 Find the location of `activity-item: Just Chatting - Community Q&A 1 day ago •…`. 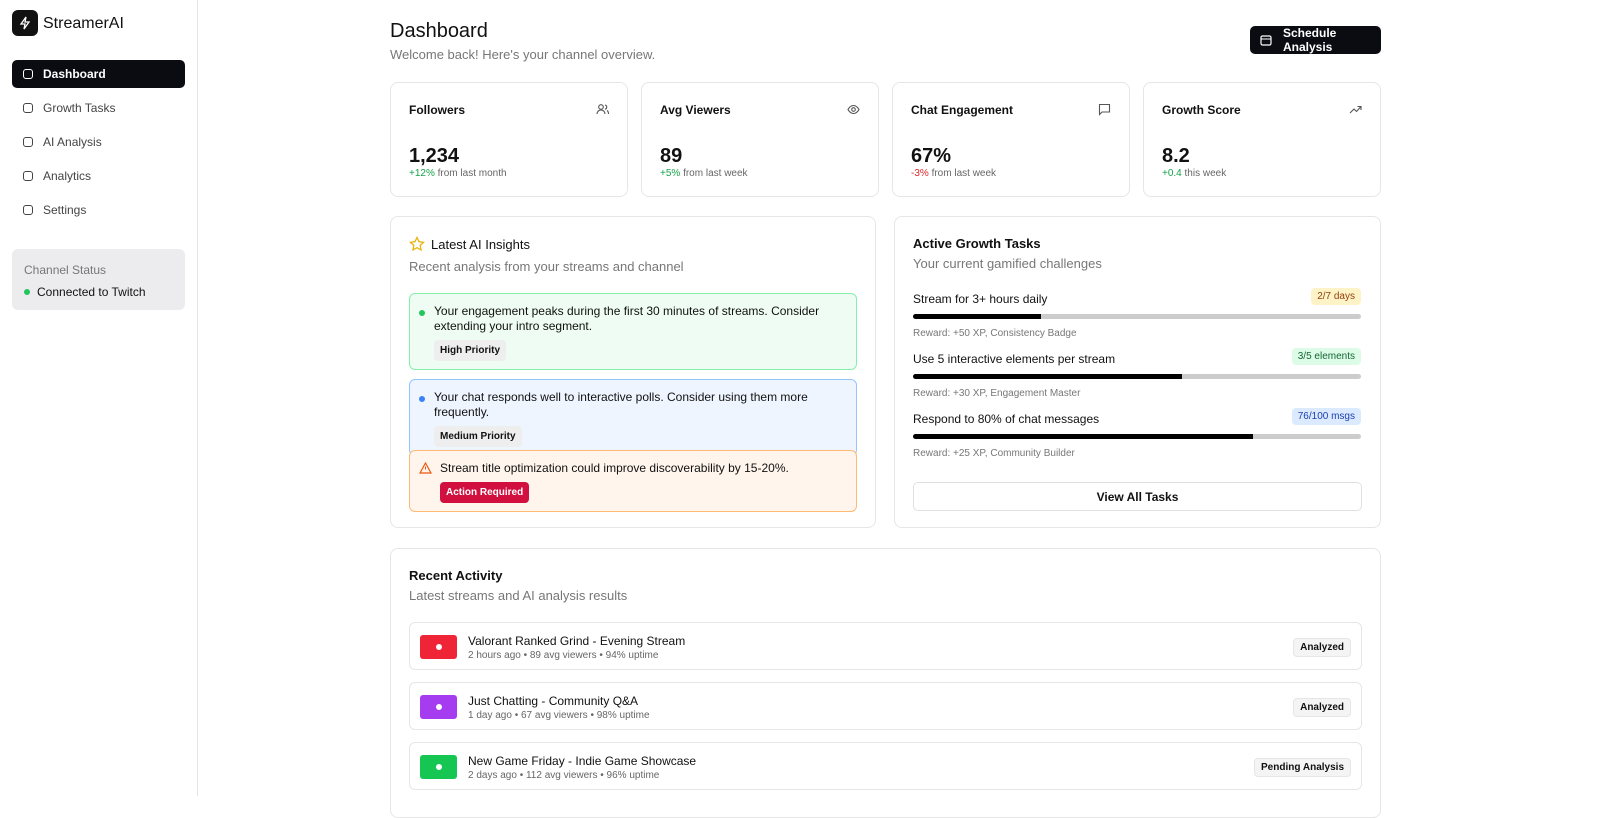

activity-item: Just Chatting - Community Q&A 1 day ago •… is located at coordinates (885, 706).